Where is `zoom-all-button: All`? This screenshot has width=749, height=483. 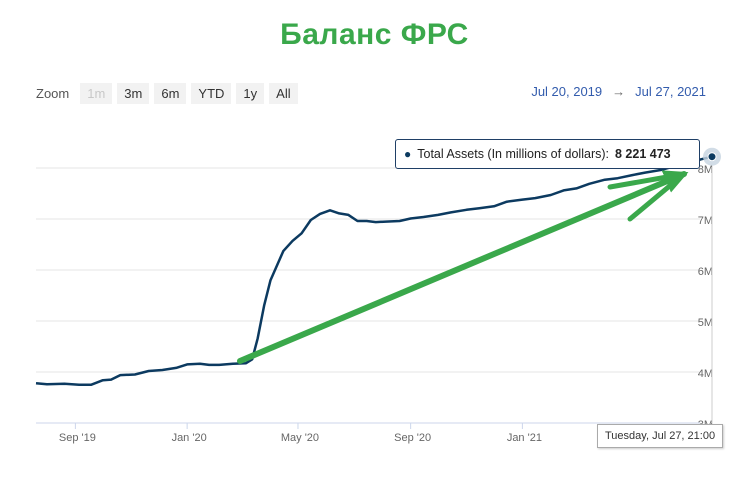
zoom-all-button: All is located at coordinates (283, 93).